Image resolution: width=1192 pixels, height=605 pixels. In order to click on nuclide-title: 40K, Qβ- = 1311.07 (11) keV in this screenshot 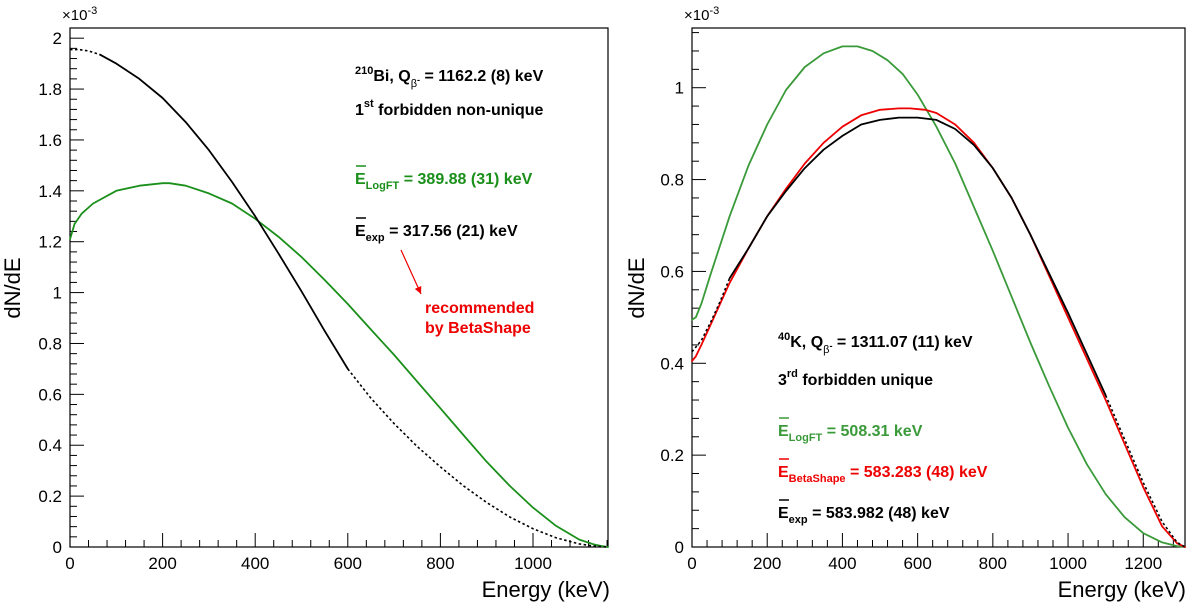, I will do `click(875, 343)`.